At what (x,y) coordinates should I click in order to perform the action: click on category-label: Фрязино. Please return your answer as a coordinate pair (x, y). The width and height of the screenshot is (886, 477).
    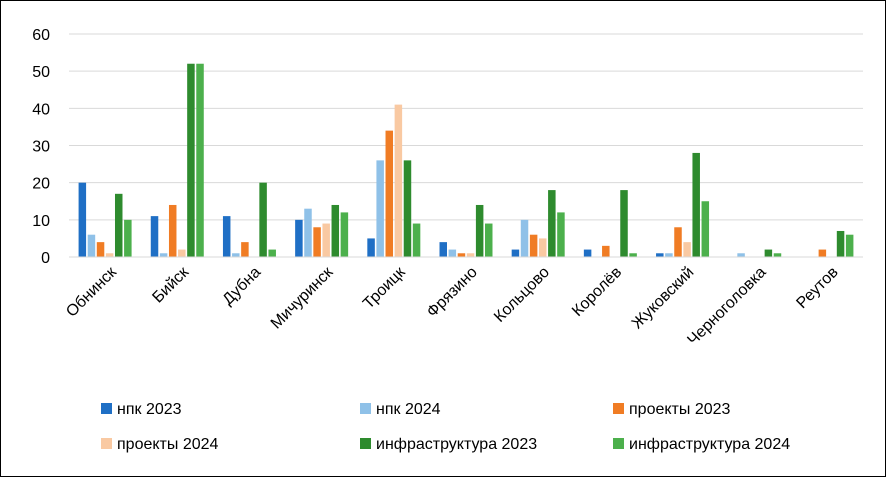
    Looking at the image, I should click on (452, 292).